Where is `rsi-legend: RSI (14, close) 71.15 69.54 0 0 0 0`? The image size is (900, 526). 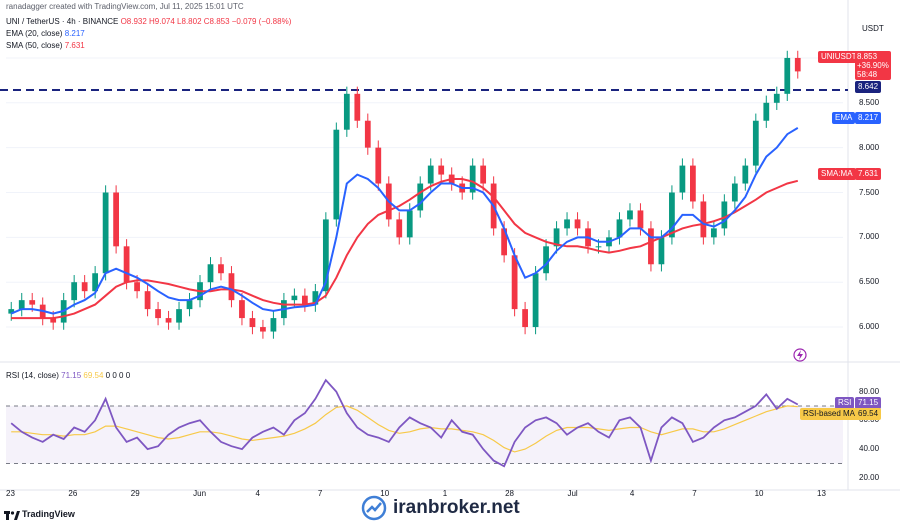 rsi-legend: RSI (14, close) 71.15 69.54 0 0 0 0 is located at coordinates (68, 375).